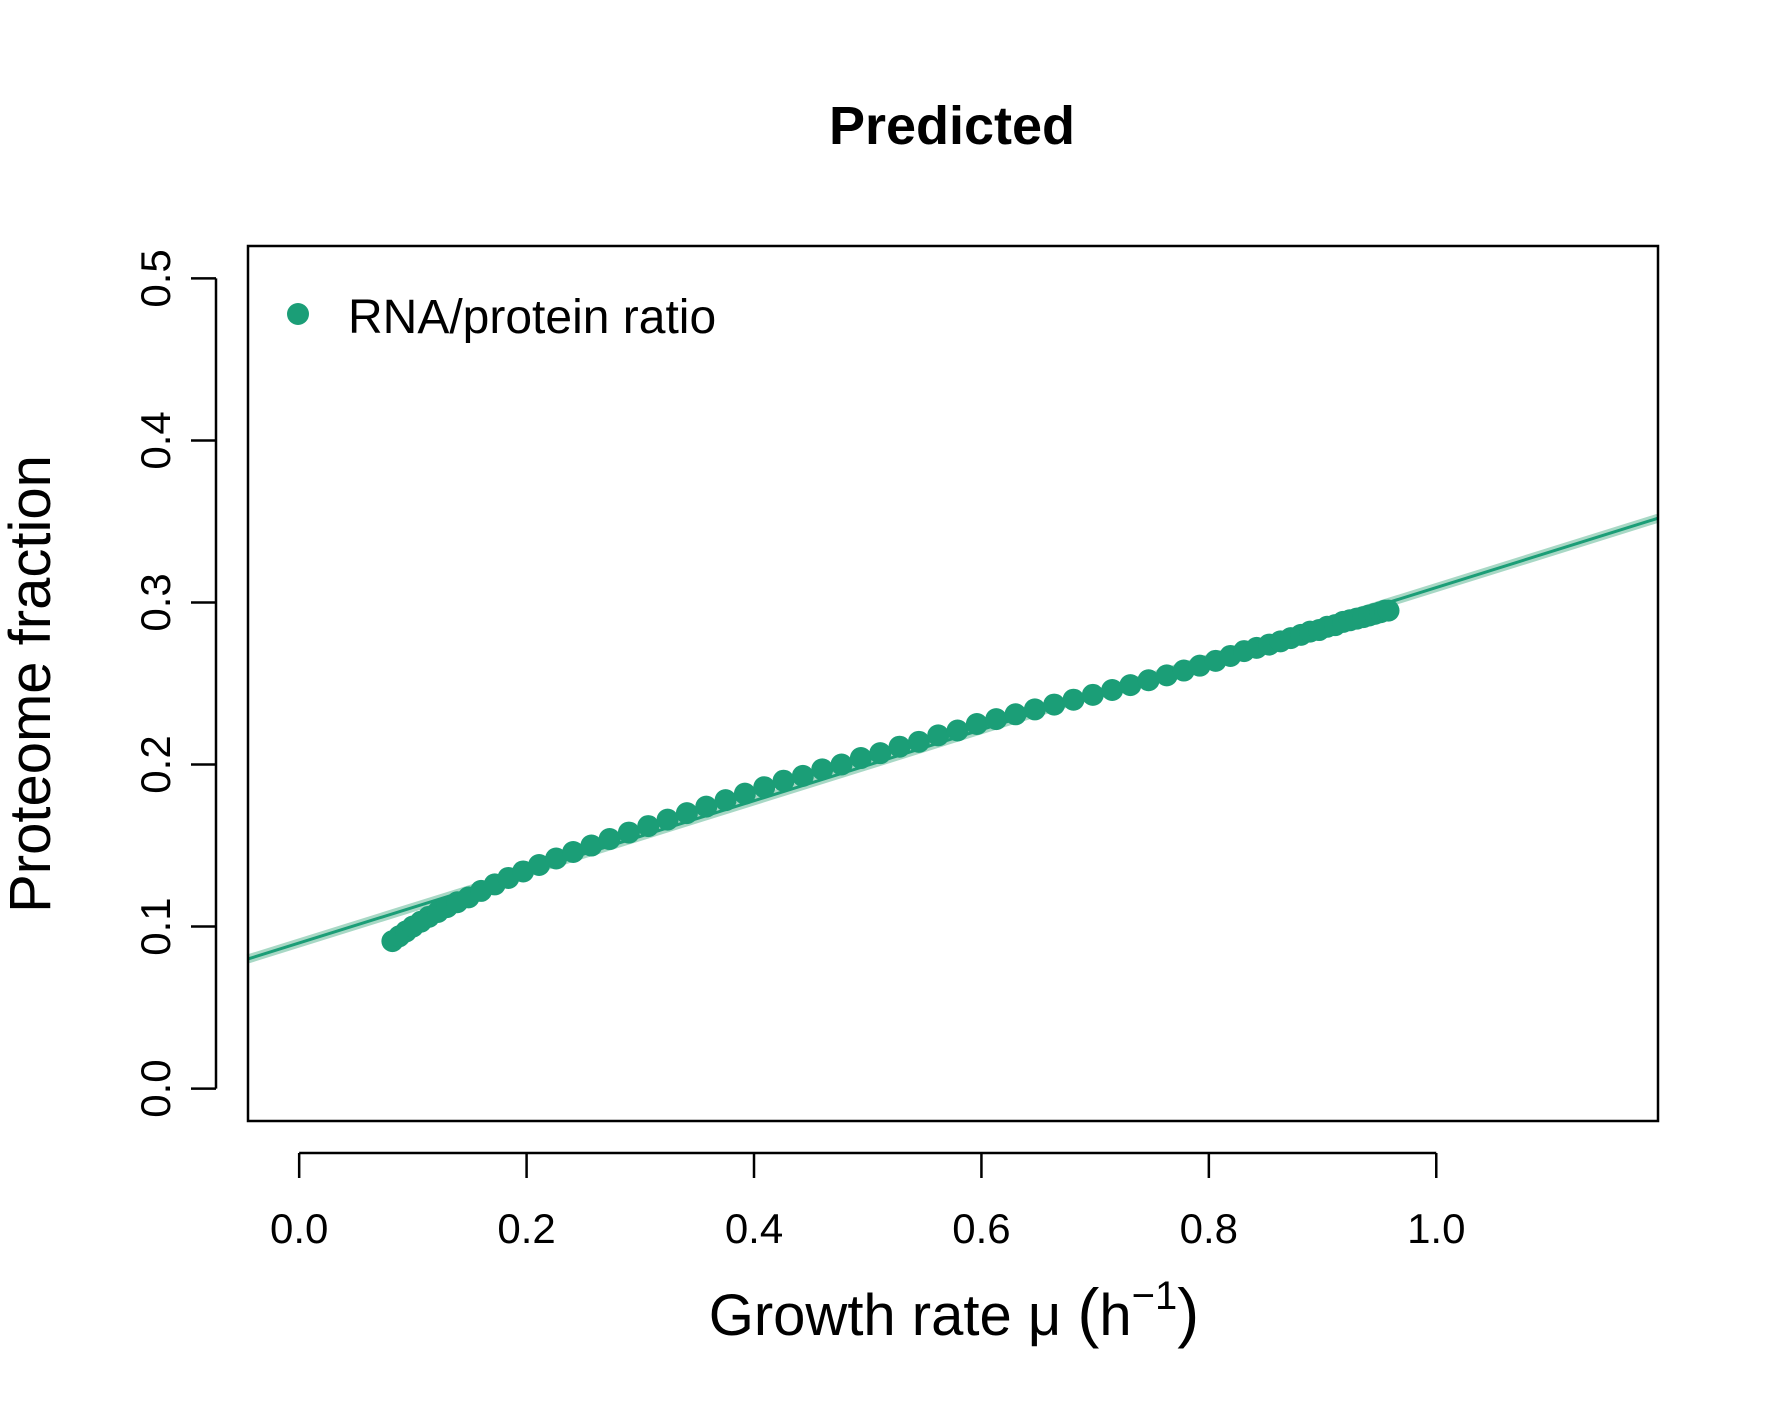 The height and width of the screenshot is (1417, 1771). What do you see at coordinates (1209, 1228) in the screenshot?
I see `x-tick-label: 0.8` at bounding box center [1209, 1228].